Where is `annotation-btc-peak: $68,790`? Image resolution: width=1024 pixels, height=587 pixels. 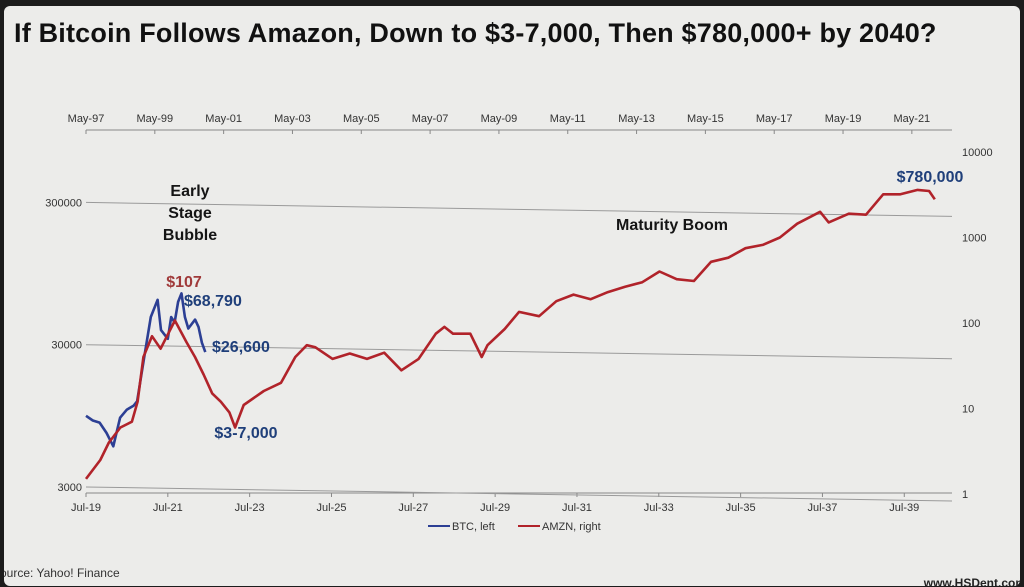
annotation-btc-peak: $68,790 is located at coordinates (213, 301).